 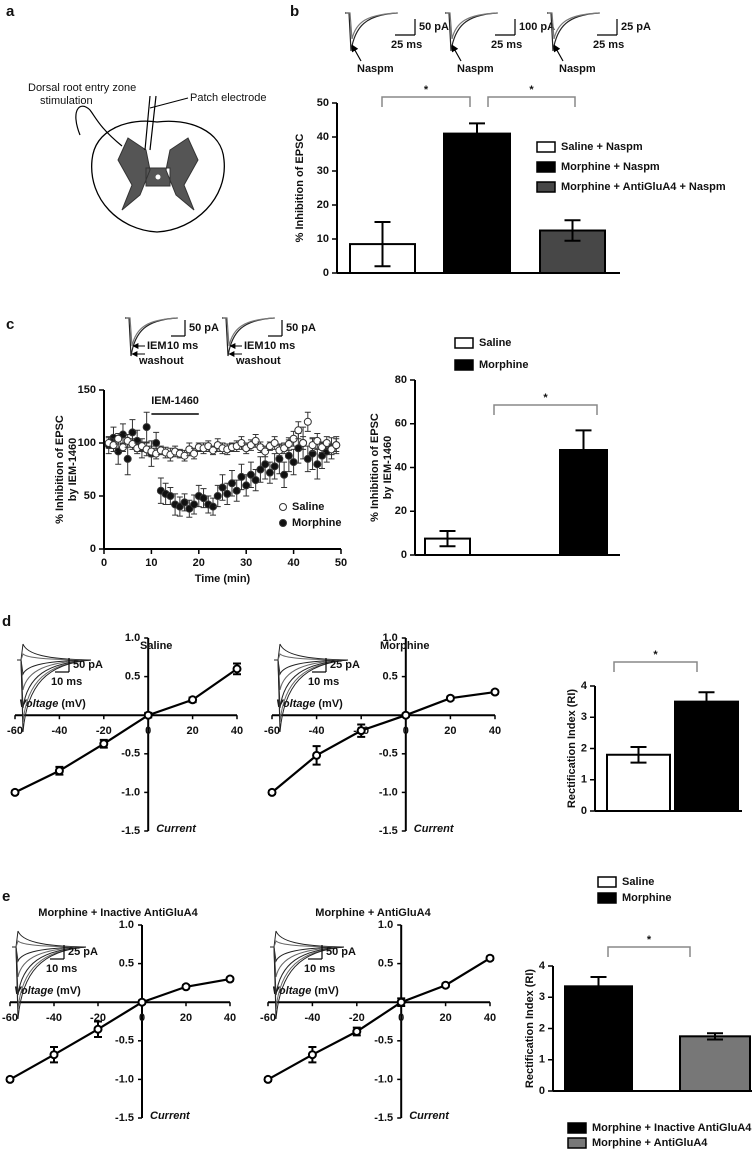 What do you see at coordinates (83, 952) in the screenshot?
I see `scale-label: 25 pA` at bounding box center [83, 952].